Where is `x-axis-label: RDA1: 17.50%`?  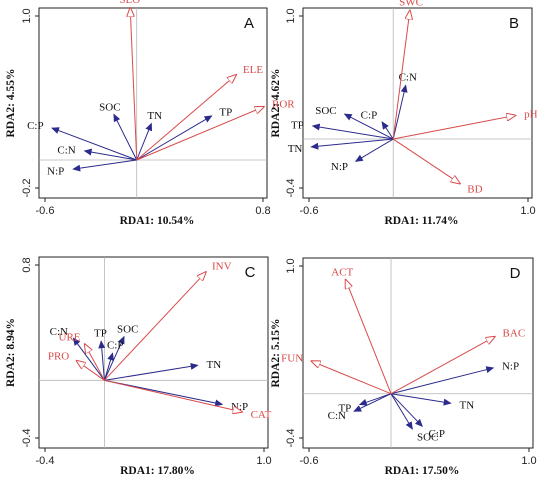
x-axis-label: RDA1: 17.50% is located at coordinates (422, 471).